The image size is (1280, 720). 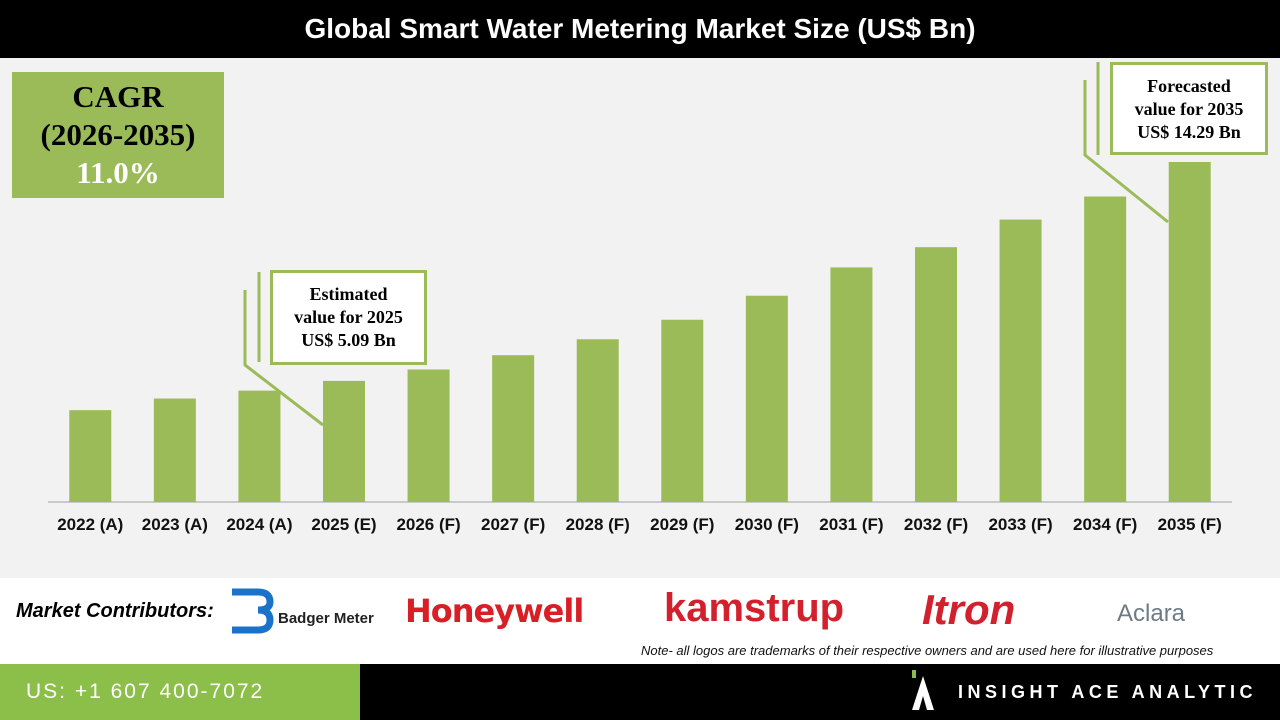 I want to click on badger-icon, so click(x=253, y=611).